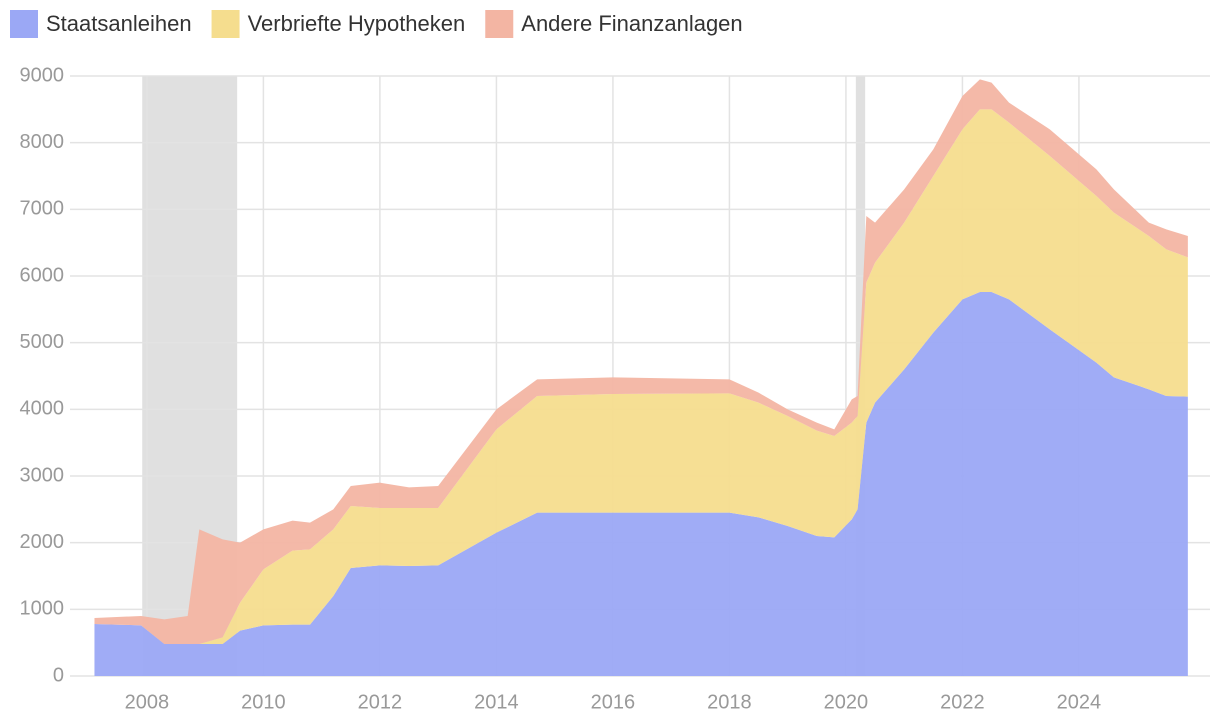 The height and width of the screenshot is (722, 1220). I want to click on y-tick-label: 2000, so click(42, 542).